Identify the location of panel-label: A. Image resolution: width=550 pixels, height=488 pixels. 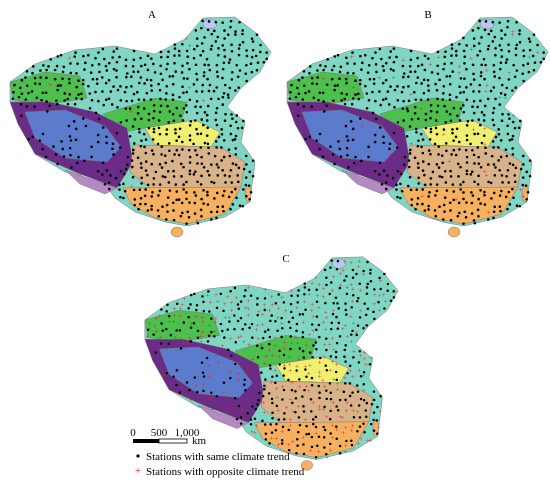
(152, 15).